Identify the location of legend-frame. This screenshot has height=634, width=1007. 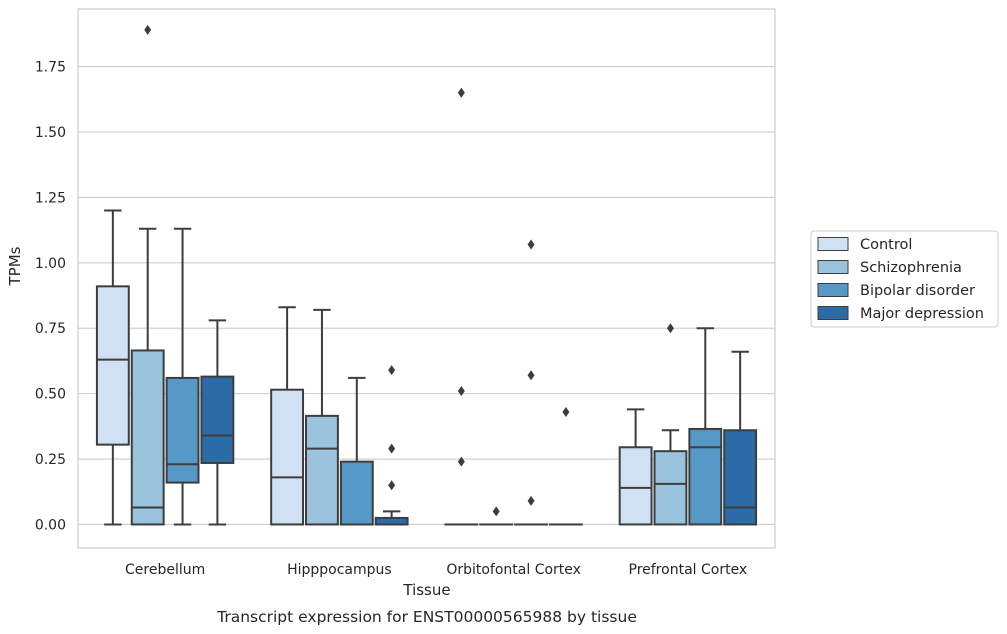
(904, 279).